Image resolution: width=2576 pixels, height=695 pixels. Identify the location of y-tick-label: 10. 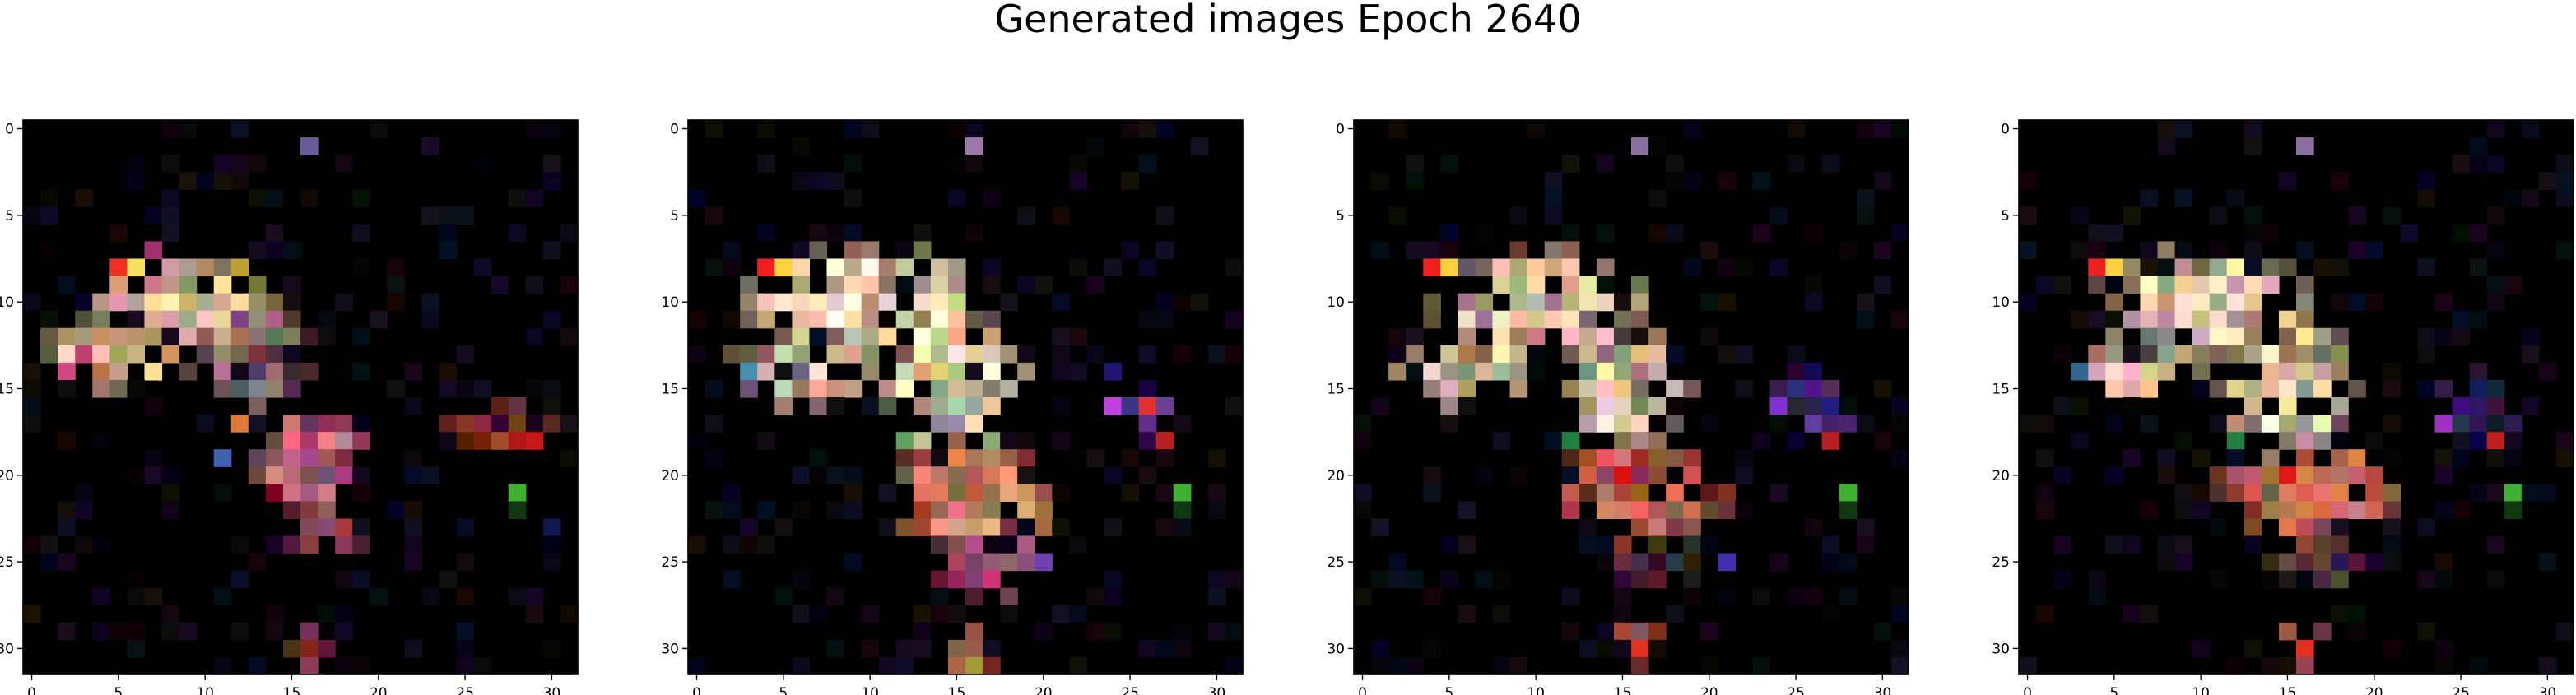
(1336, 302).